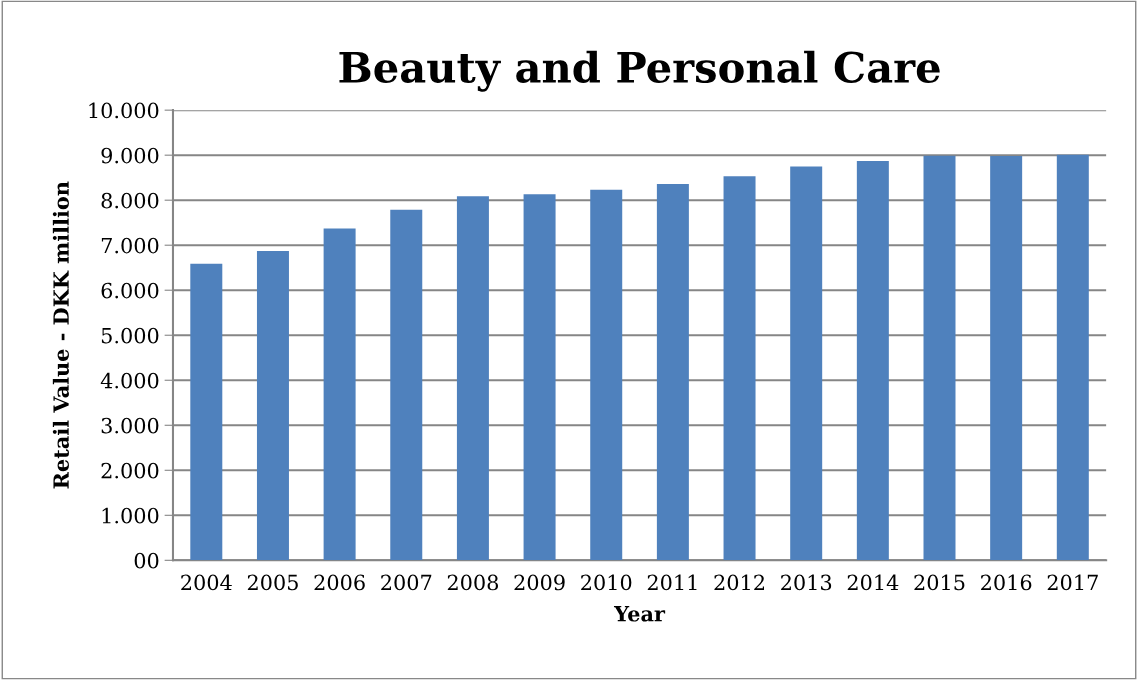 The width and height of the screenshot is (1138, 680). I want to click on x-tick-label: 2007, so click(406, 582).